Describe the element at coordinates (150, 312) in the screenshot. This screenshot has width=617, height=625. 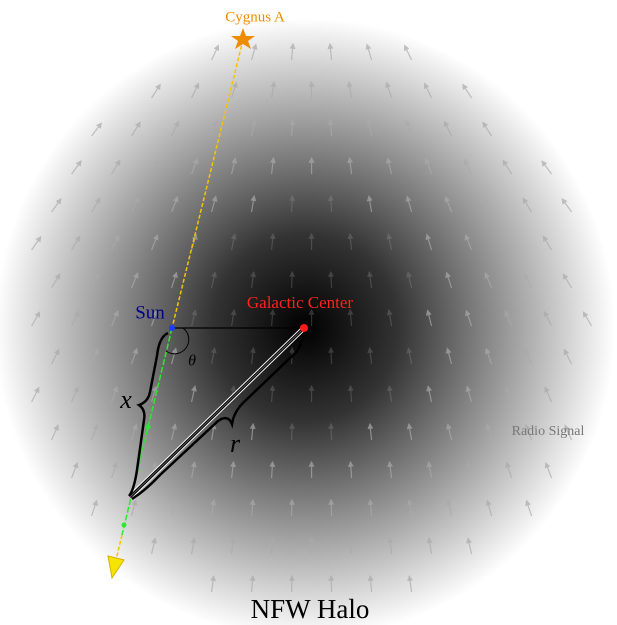
I see `sun-label: Sun` at that location.